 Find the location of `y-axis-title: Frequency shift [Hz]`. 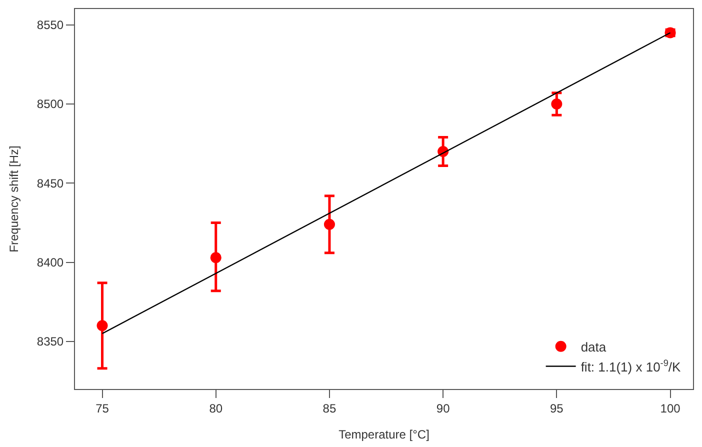

y-axis-title: Frequency shift [Hz] is located at coordinates (14, 199).